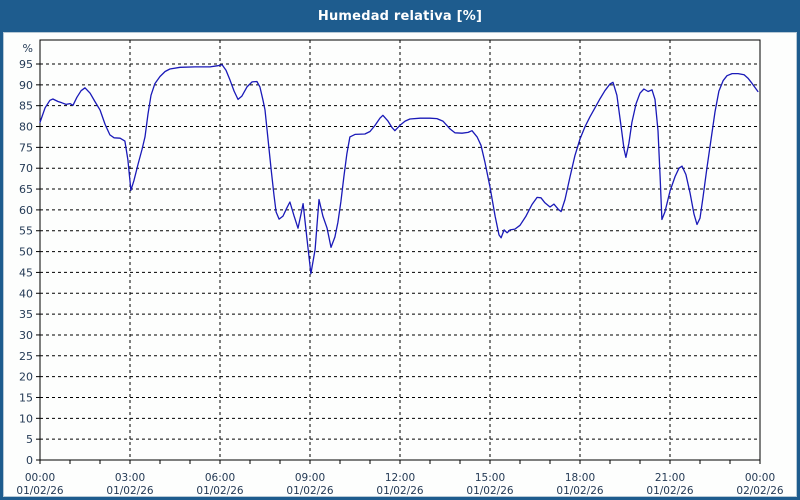 The image size is (800, 500). I want to click on svg-text: 40, so click(26, 293).